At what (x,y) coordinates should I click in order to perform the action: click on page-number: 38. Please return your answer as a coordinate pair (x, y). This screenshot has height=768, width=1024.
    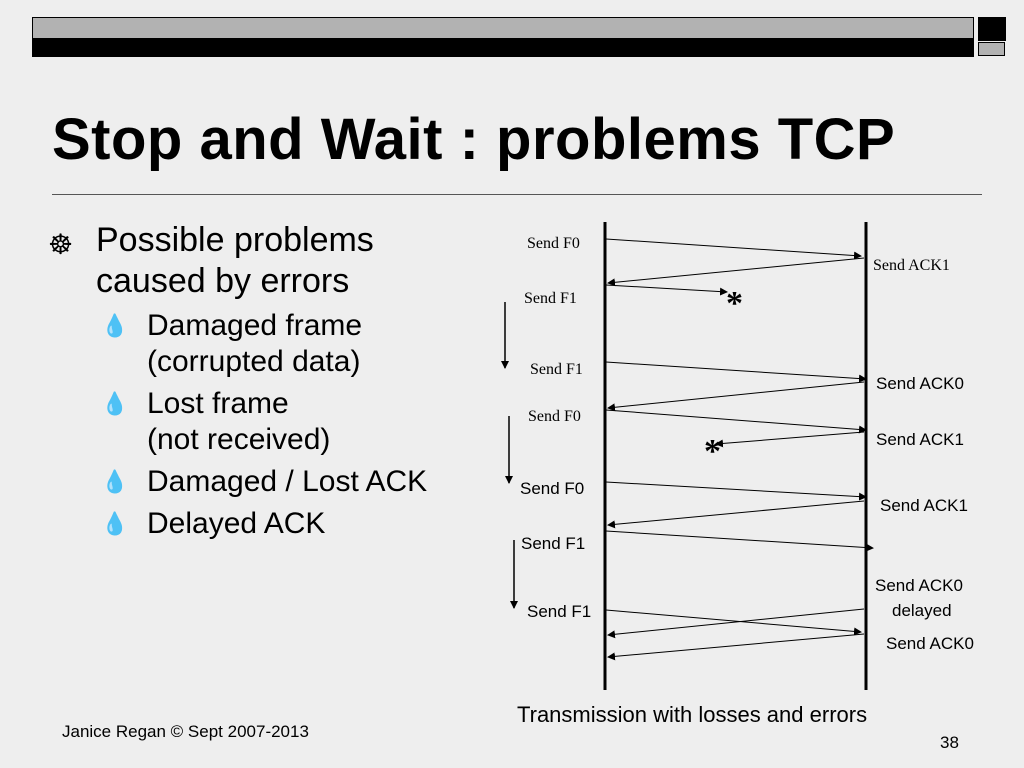
    Looking at the image, I should click on (949, 742).